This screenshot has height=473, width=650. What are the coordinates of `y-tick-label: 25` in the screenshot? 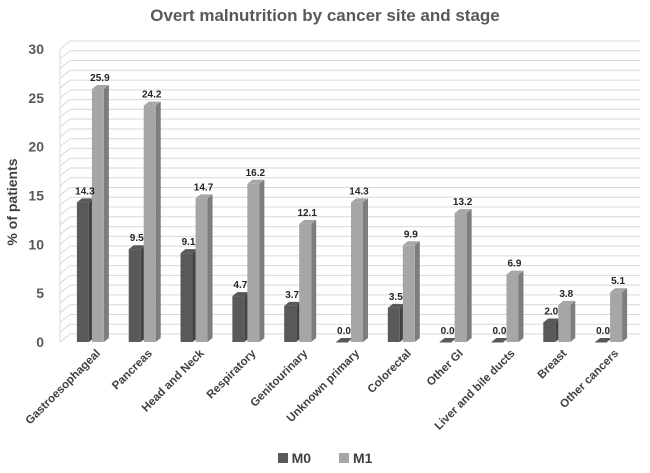 It's located at (36, 98).